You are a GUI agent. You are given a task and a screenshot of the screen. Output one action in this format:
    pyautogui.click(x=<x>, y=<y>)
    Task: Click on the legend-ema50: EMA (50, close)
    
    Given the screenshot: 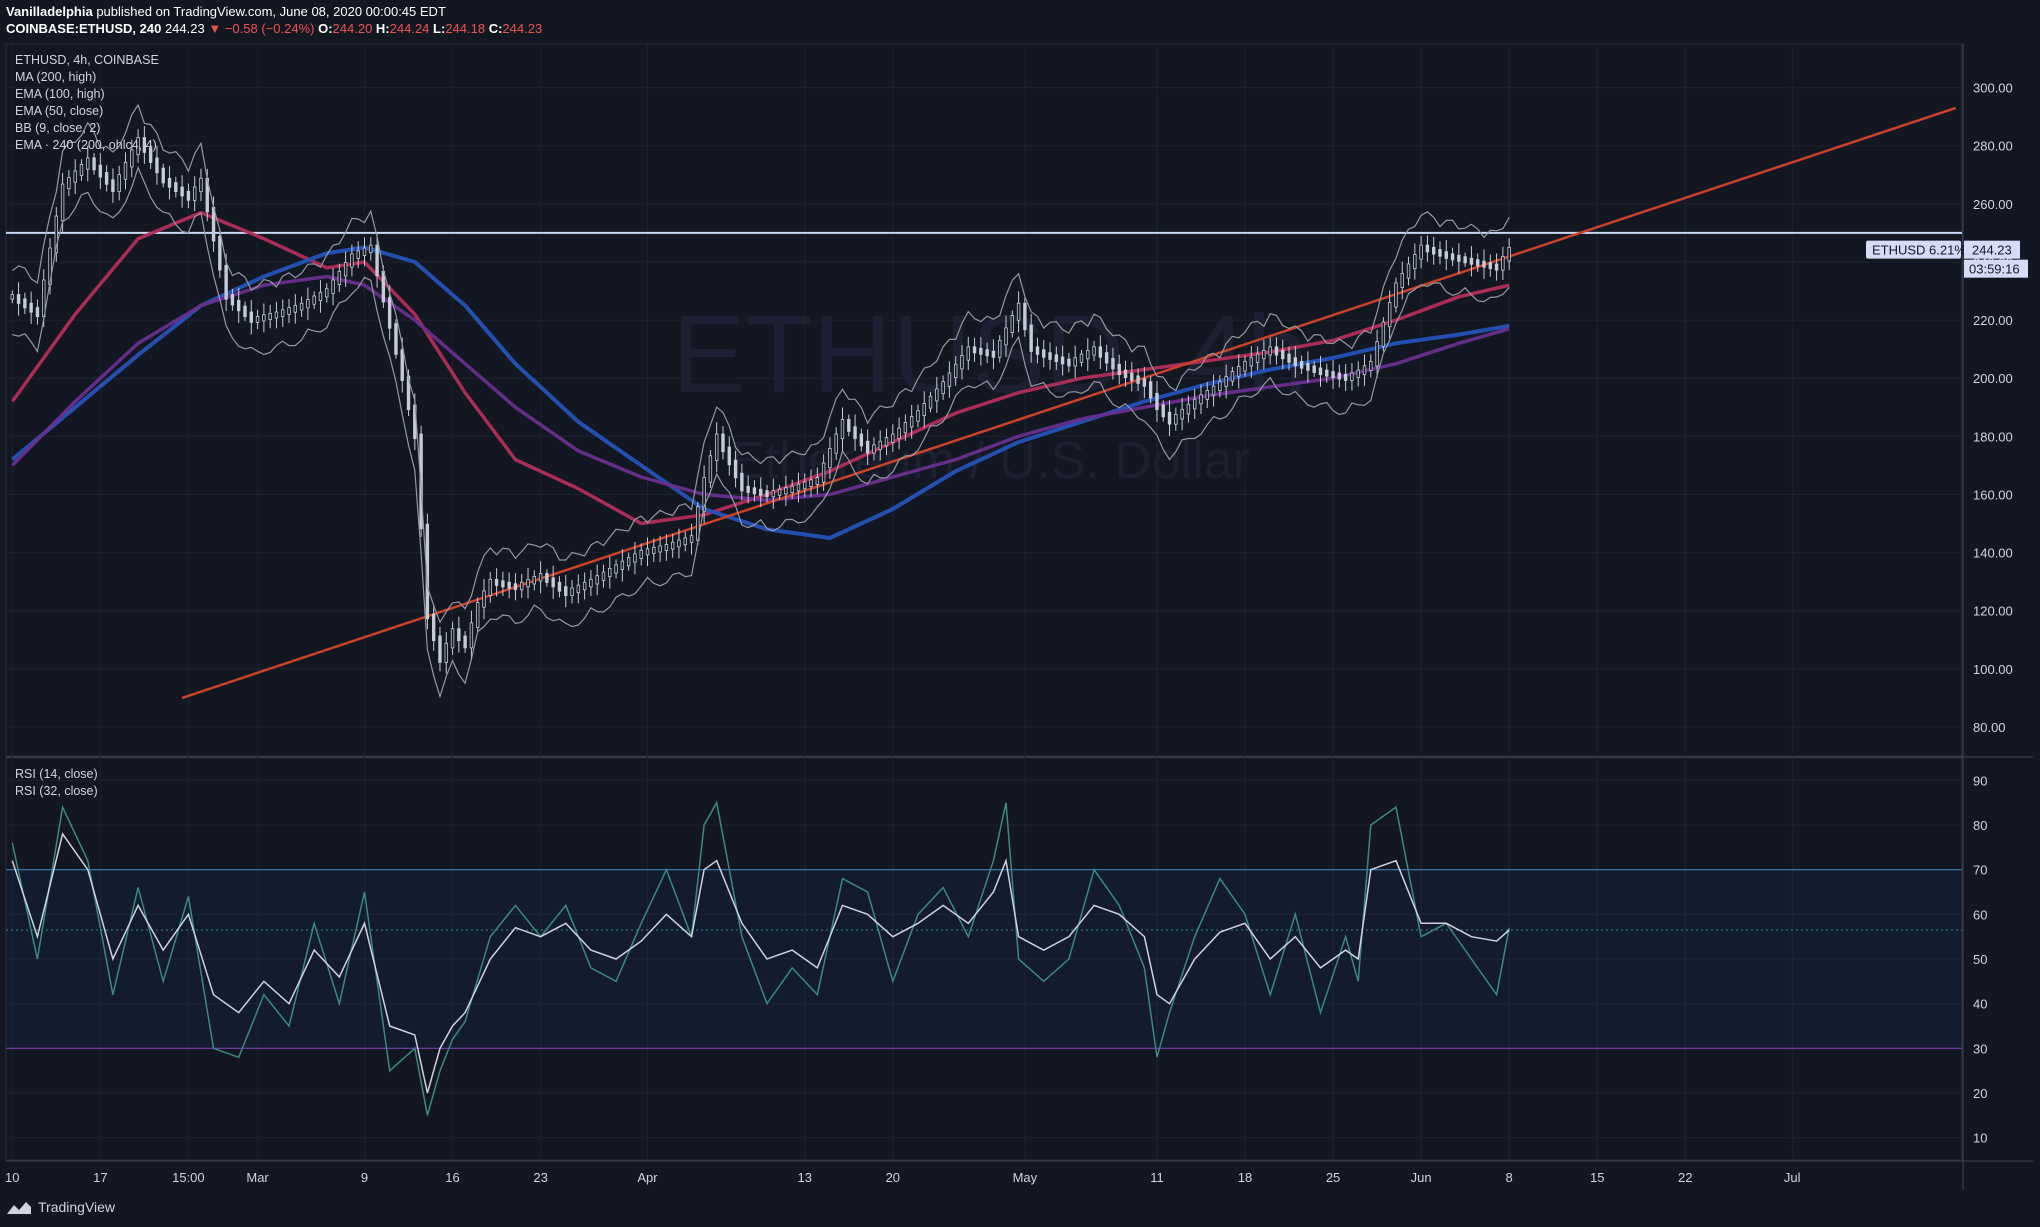 What is the action you would take?
    pyautogui.click(x=59, y=111)
    